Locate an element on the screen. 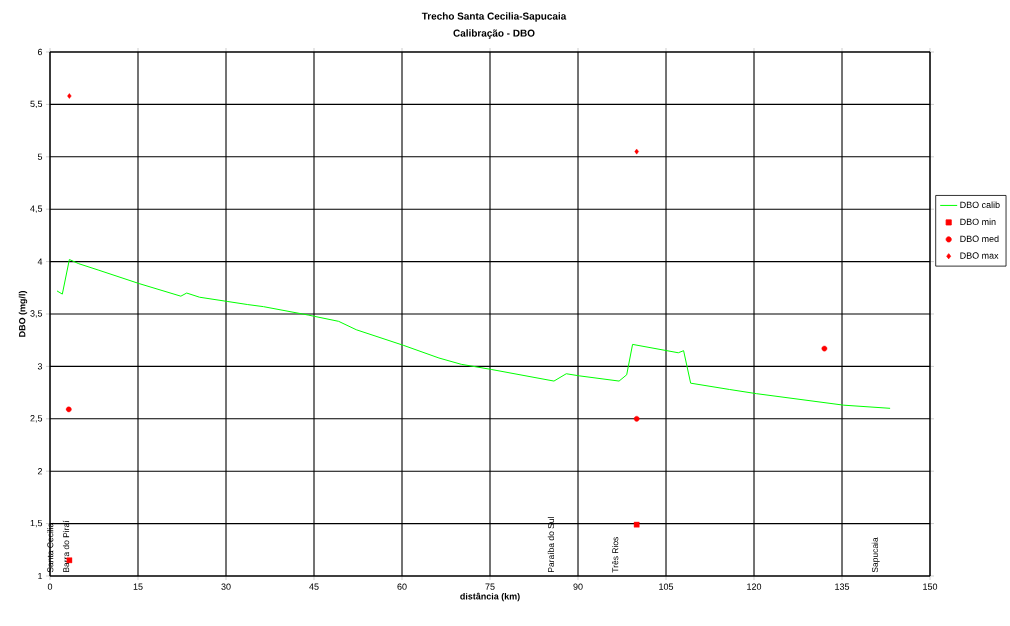 The image size is (1010, 626). x-tick-label: 150 is located at coordinates (930, 586).